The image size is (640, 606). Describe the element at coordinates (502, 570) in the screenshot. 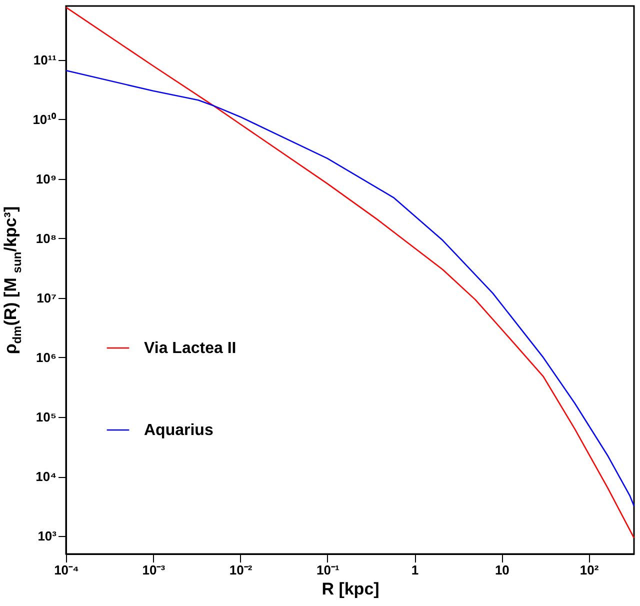

I see `x-tick-label: 10` at that location.